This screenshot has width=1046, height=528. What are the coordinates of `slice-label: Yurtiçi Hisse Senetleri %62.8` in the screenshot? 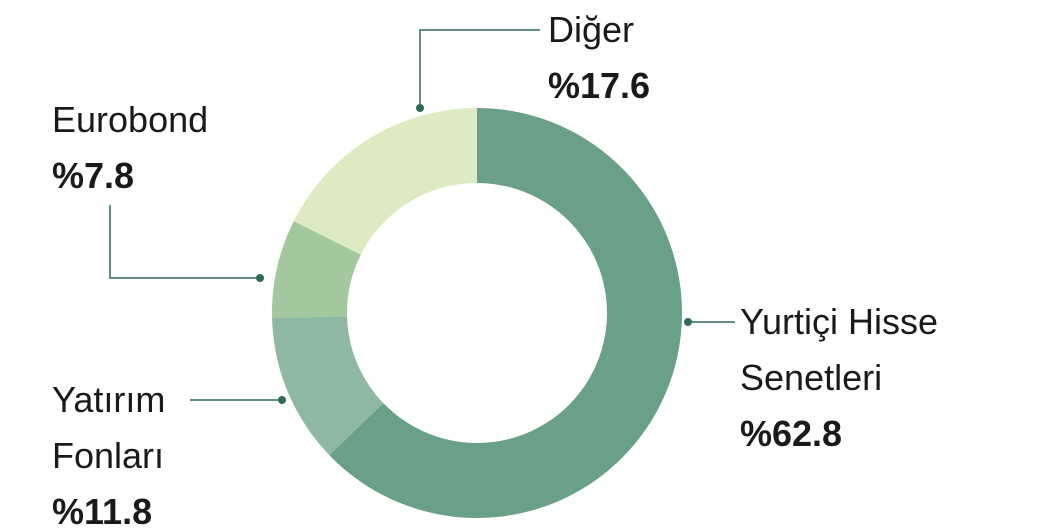 It's located at (870, 378).